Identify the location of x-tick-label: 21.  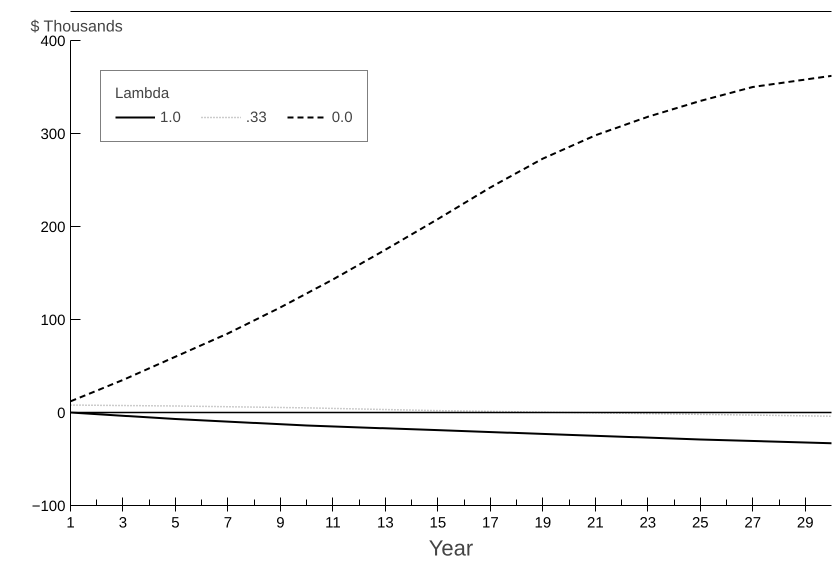
(595, 523).